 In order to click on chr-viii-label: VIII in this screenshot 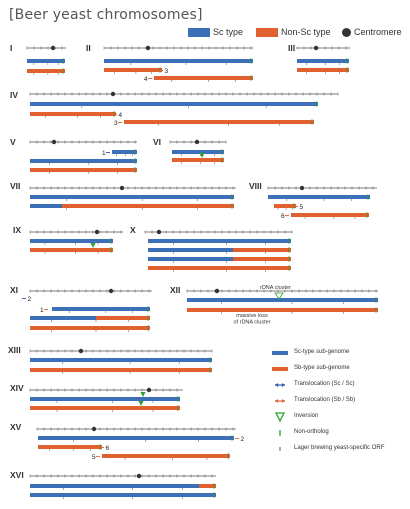, I will do `click(255, 186)`.